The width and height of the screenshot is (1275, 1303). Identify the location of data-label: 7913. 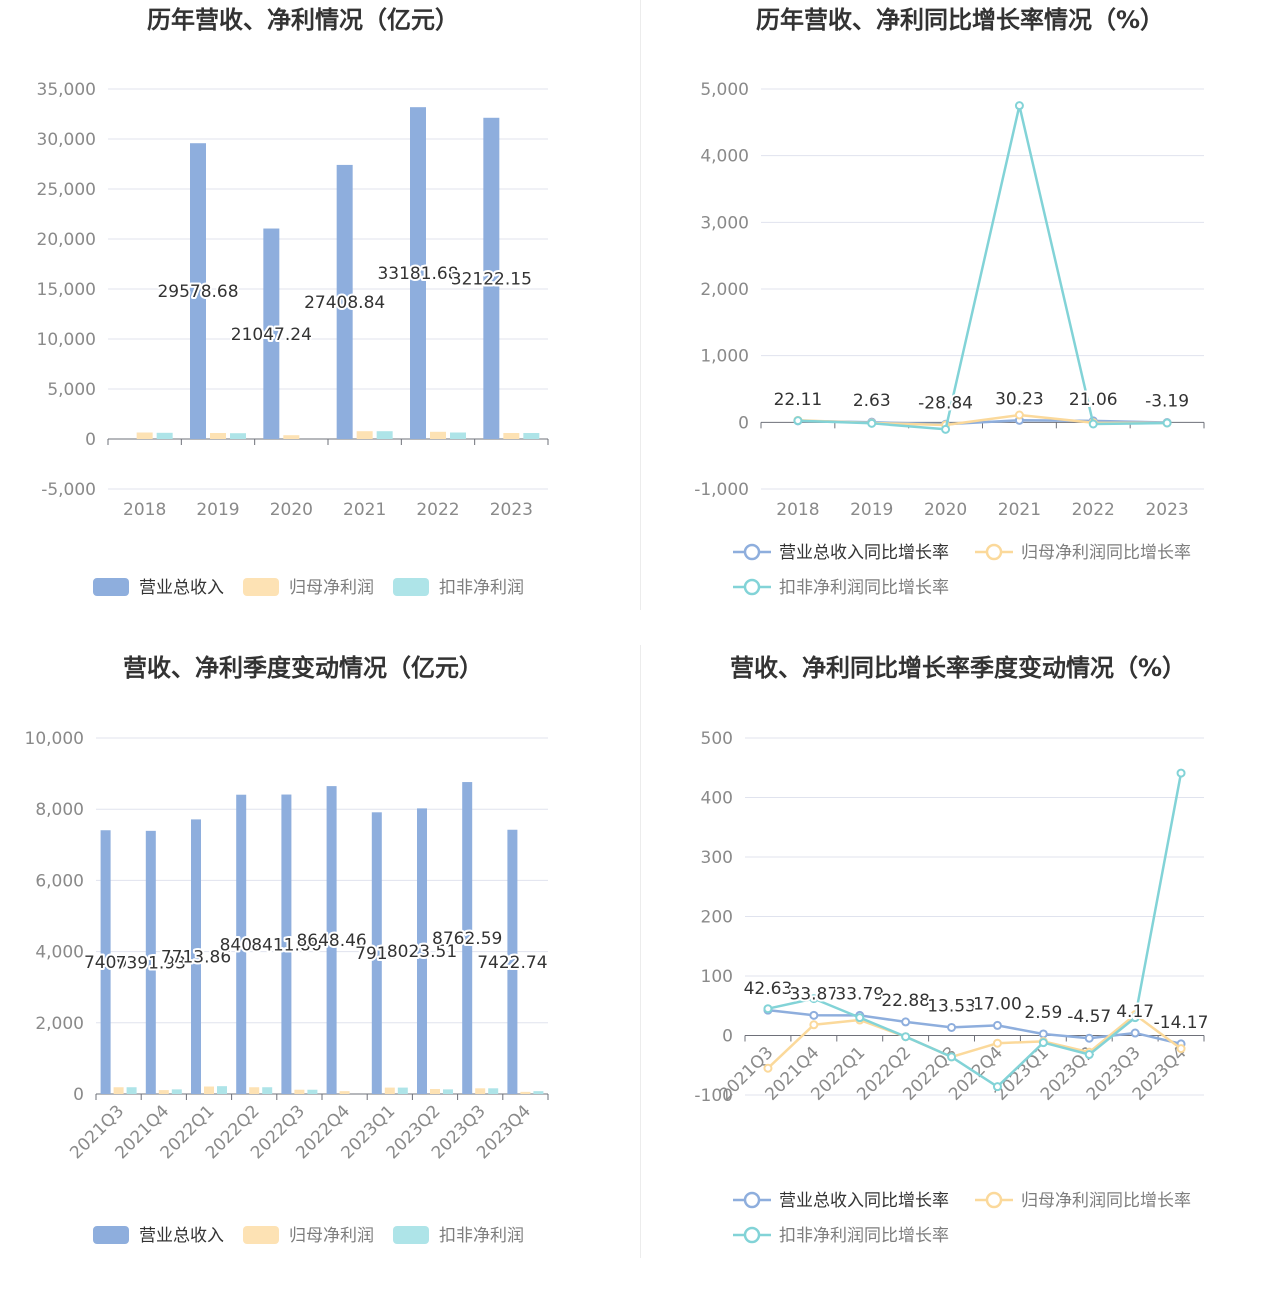
(376, 954).